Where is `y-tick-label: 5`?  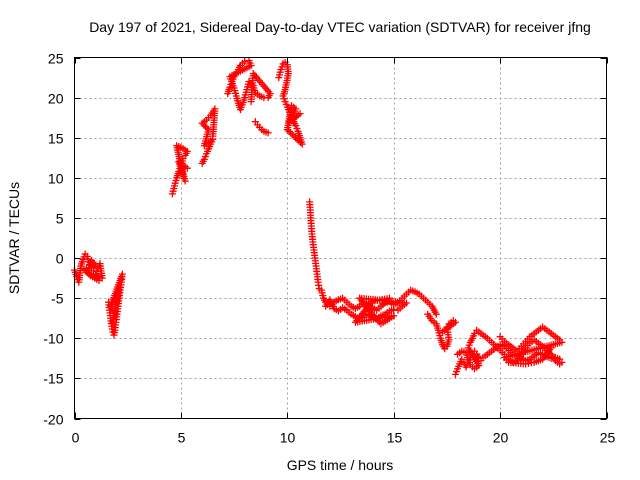 y-tick-label: 5 is located at coordinates (60, 219).